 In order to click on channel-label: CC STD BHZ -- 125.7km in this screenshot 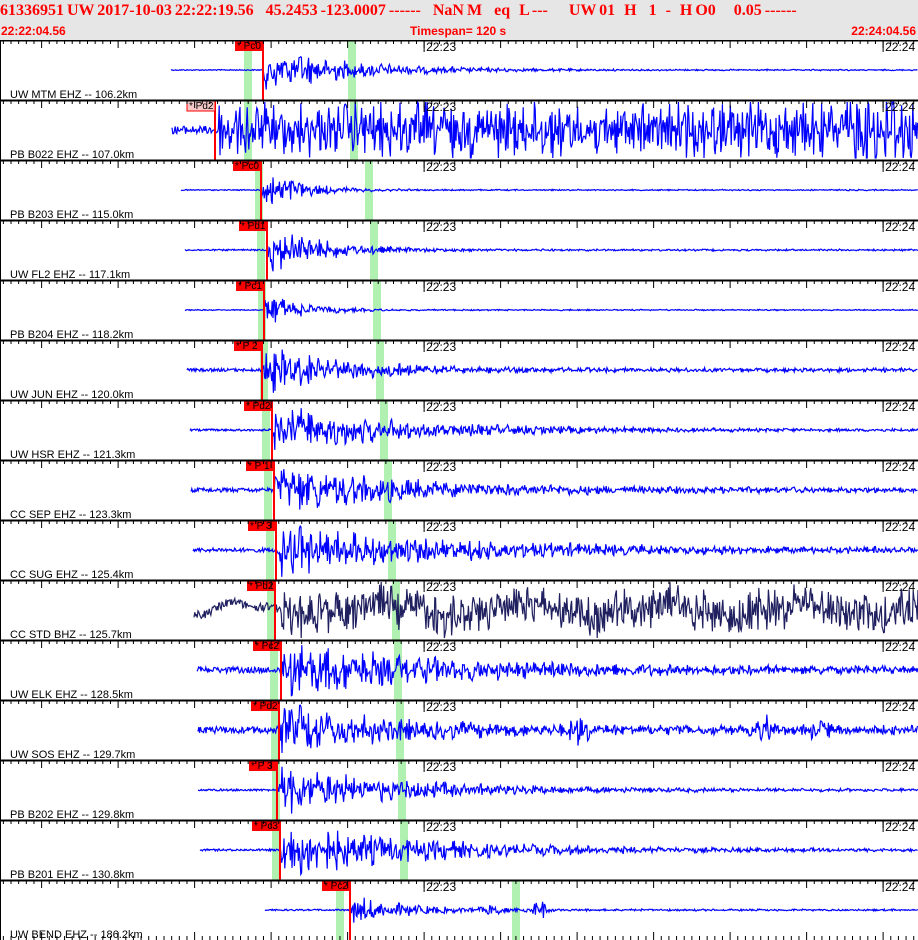, I will do `click(71, 635)`.